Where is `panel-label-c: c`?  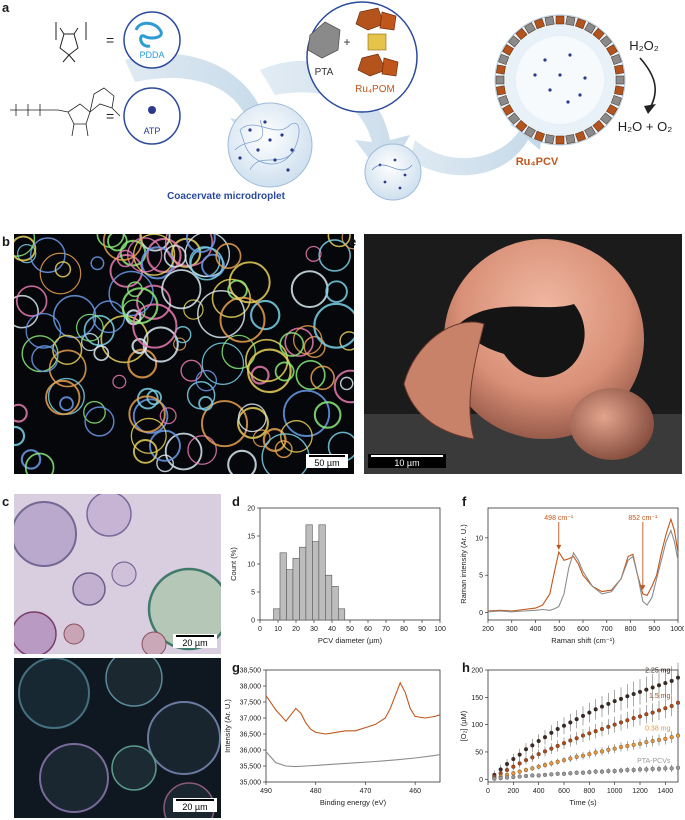
panel-label-c: c is located at coordinates (6, 501).